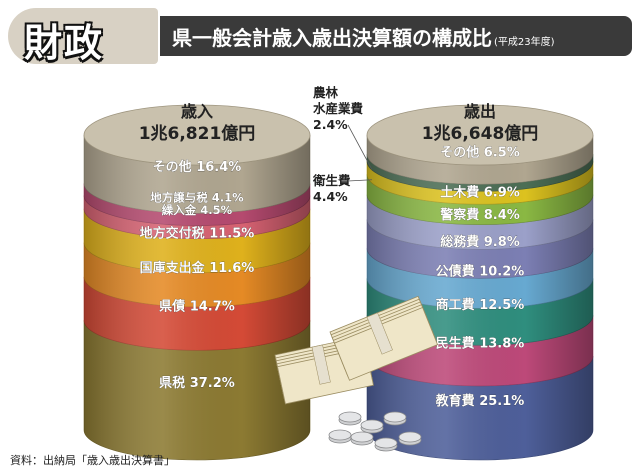  What do you see at coordinates (330, 196) in the screenshot?
I see `callout-text: 4.4%` at bounding box center [330, 196].